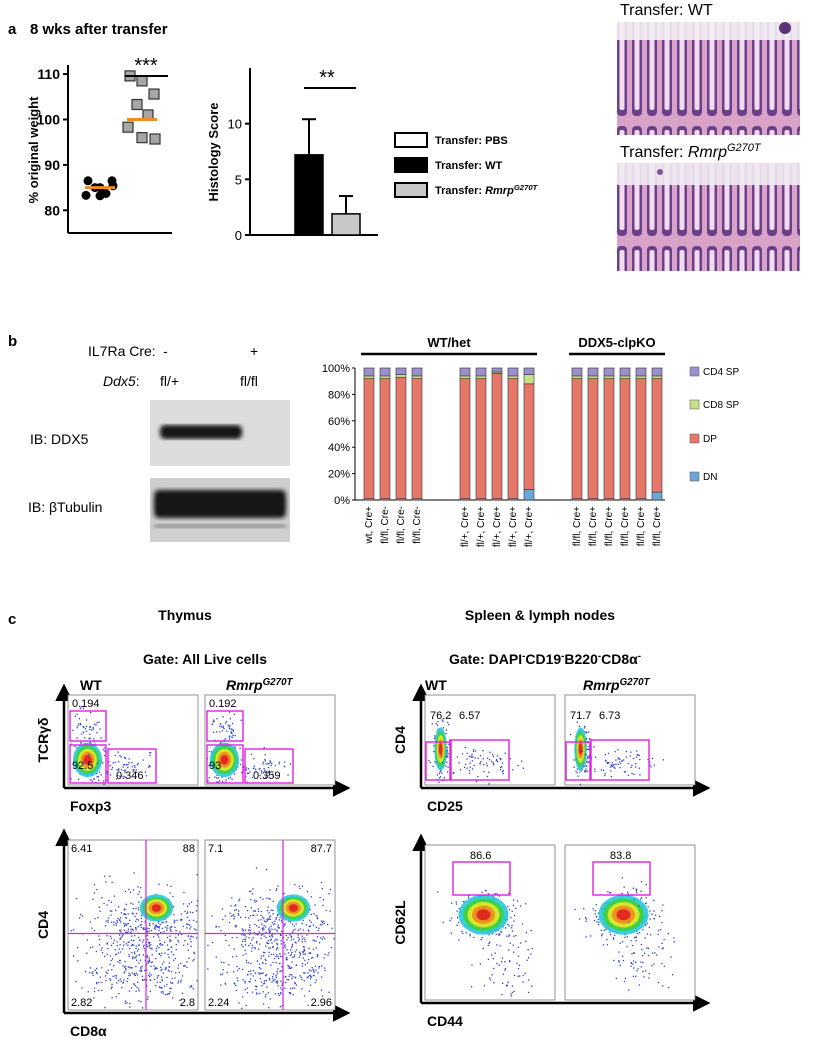 Image resolution: width=816 pixels, height=1050 pixels. I want to click on y-tick-label: 20%, so click(339, 475).